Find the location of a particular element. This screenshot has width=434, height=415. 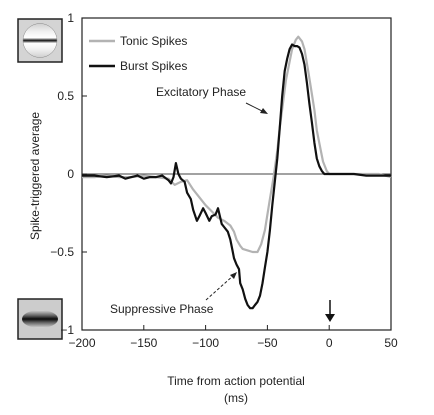

x-tick-label: 50 is located at coordinates (391, 343).